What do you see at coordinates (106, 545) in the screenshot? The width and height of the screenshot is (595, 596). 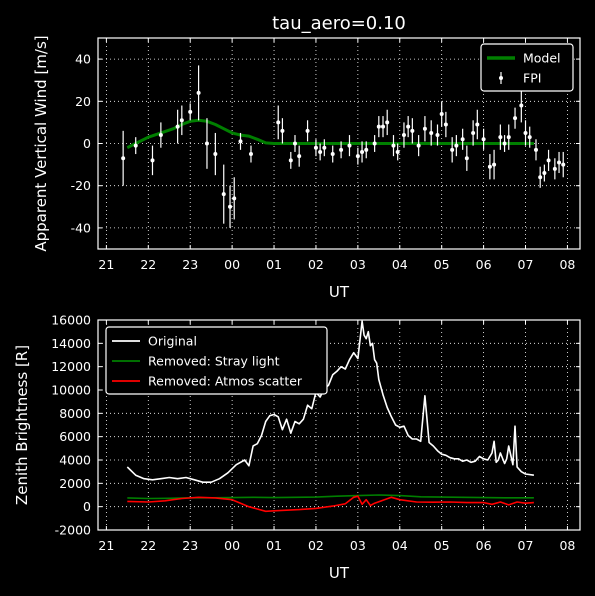 I see `bottom-xtick-label: 21` at bounding box center [106, 545].